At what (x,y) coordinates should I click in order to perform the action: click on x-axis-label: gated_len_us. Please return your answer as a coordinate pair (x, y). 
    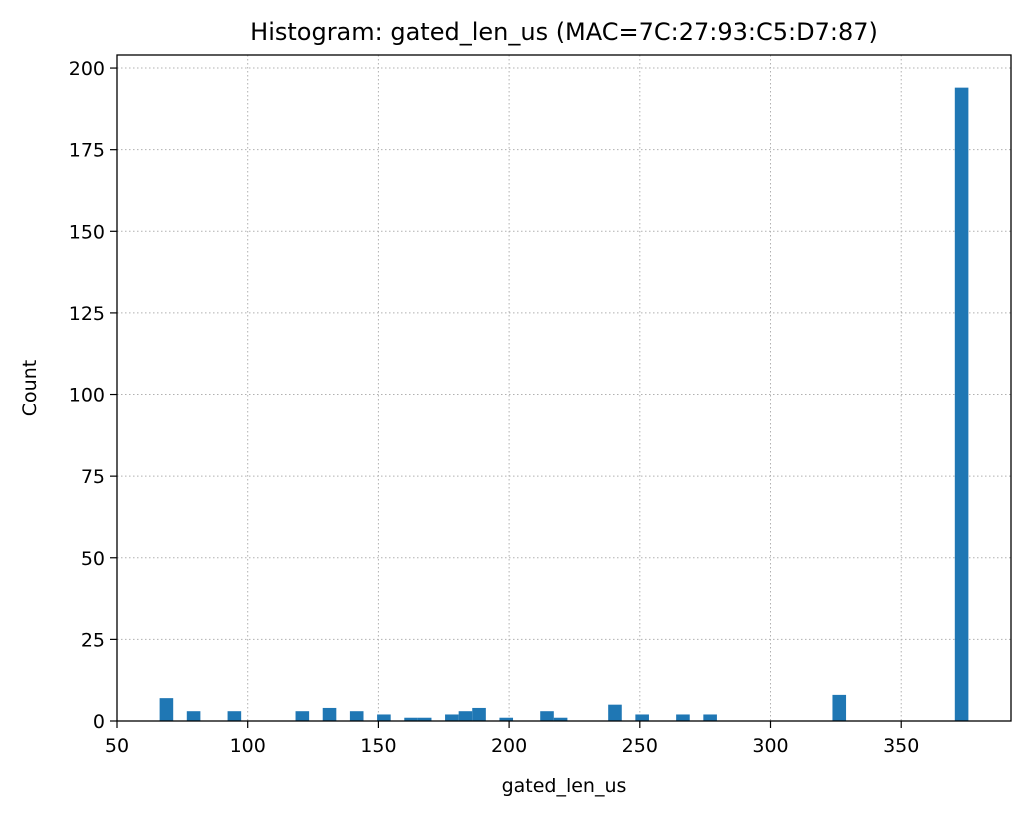
    Looking at the image, I should click on (564, 786).